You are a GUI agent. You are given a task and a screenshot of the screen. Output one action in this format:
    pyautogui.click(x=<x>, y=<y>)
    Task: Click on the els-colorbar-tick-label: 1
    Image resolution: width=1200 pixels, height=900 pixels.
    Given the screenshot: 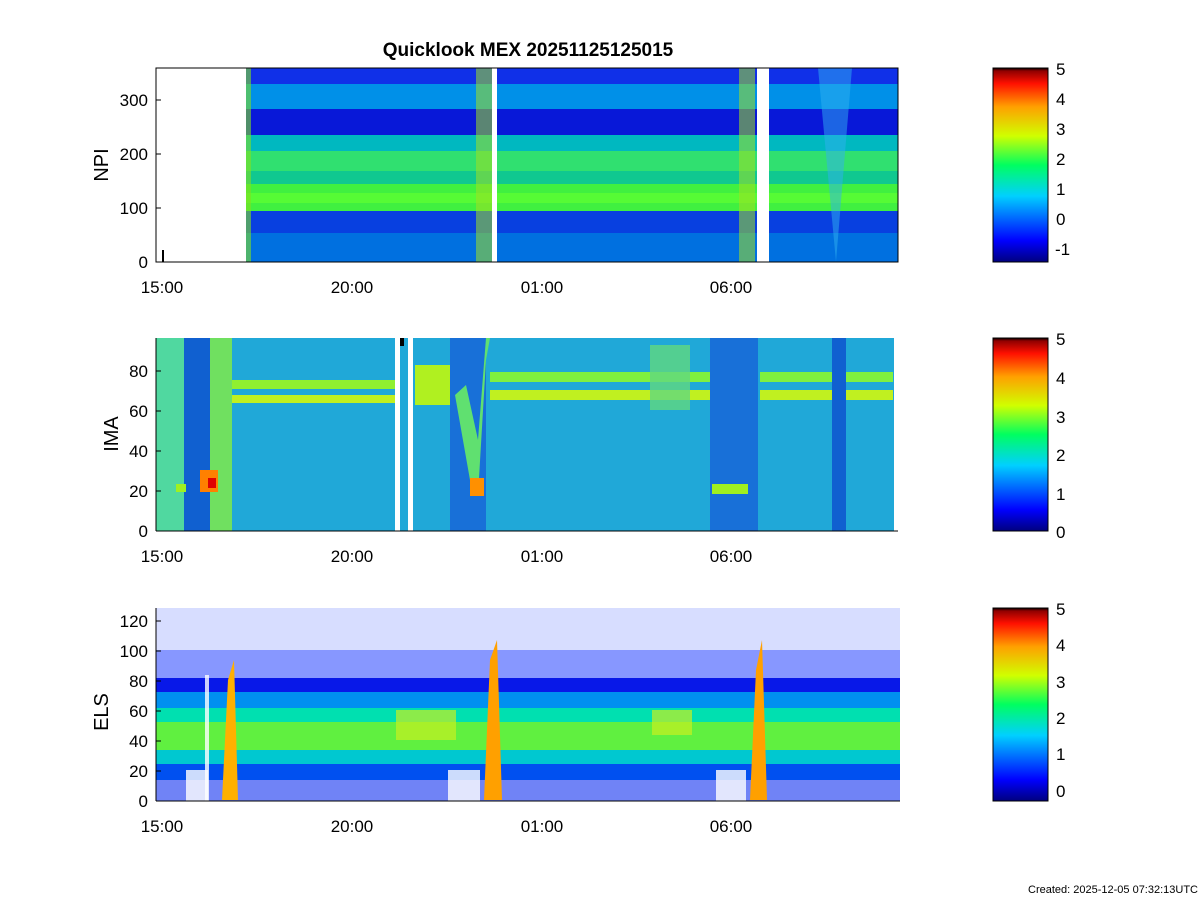 What is the action you would take?
    pyautogui.click(x=1060, y=754)
    